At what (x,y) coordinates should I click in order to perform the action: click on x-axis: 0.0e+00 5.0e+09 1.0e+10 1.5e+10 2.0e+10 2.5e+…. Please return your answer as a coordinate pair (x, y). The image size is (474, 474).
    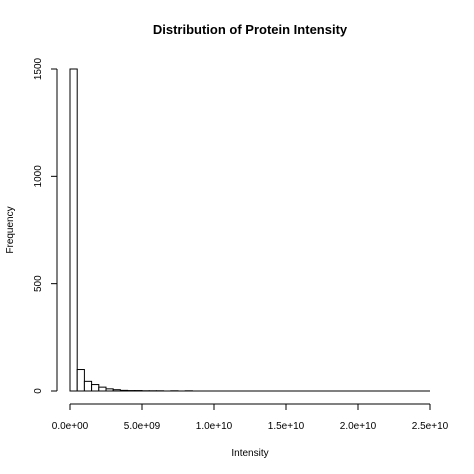
    Looking at the image, I should click on (250, 417).